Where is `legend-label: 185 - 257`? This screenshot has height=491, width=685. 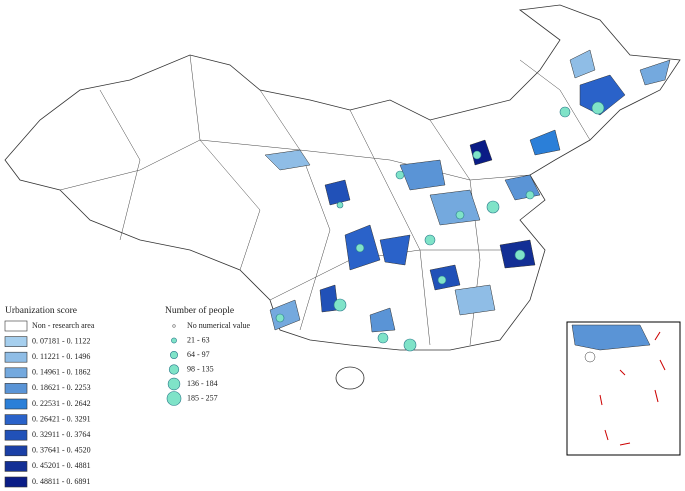
legend-label: 185 - 257 is located at coordinates (202, 397).